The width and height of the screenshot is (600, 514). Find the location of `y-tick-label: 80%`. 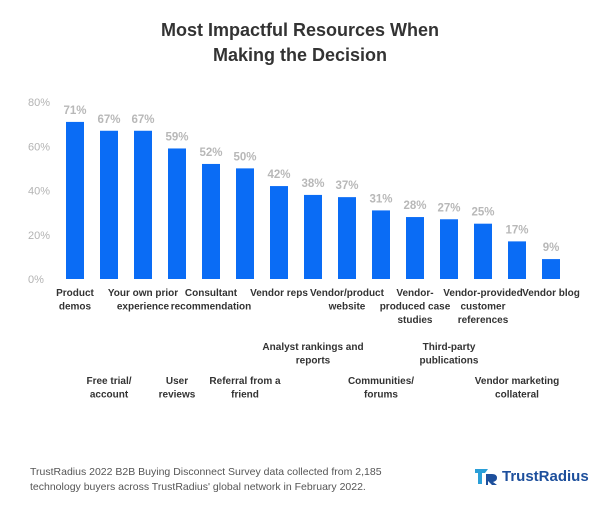

y-tick-label: 80% is located at coordinates (39, 103).